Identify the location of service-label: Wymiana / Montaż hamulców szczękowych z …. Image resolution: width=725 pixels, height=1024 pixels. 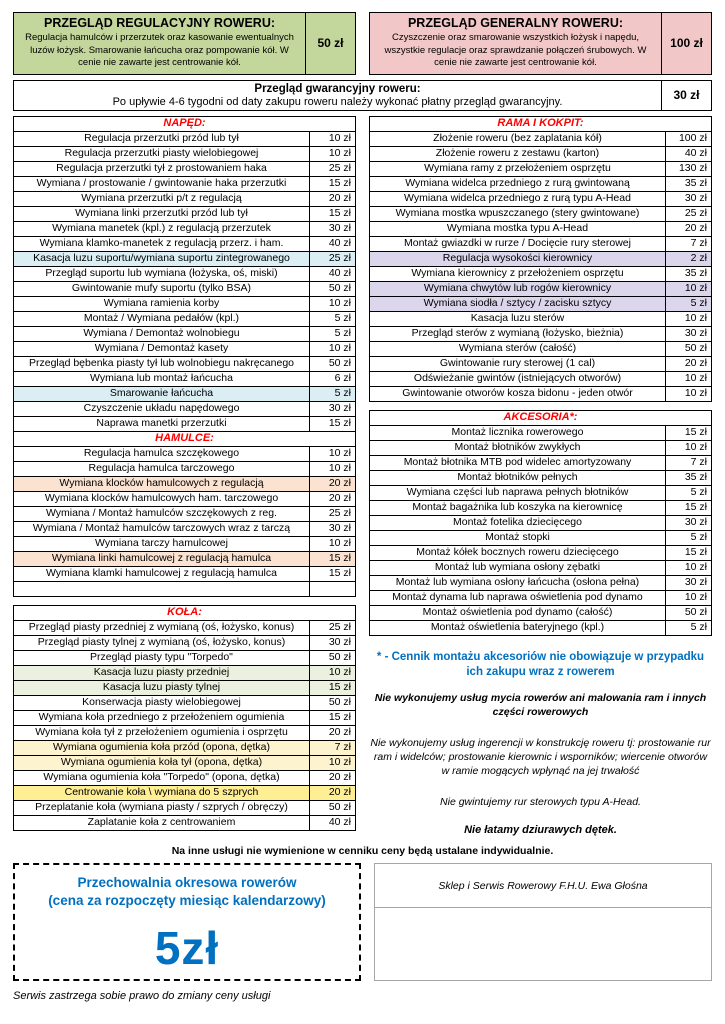
(161, 513).